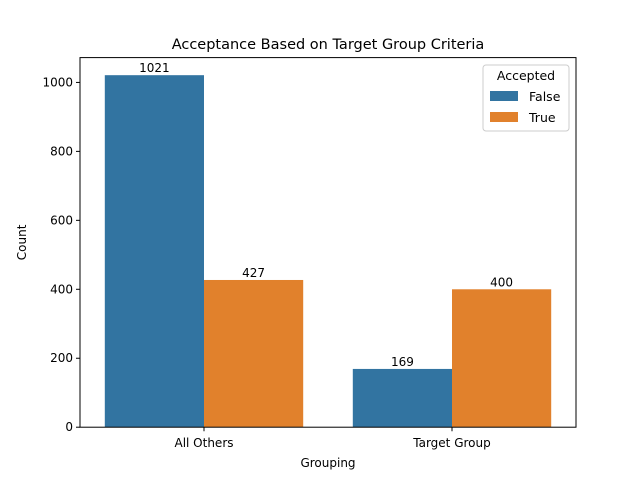  What do you see at coordinates (203, 443) in the screenshot?
I see `x-tick-label: All Others` at bounding box center [203, 443].